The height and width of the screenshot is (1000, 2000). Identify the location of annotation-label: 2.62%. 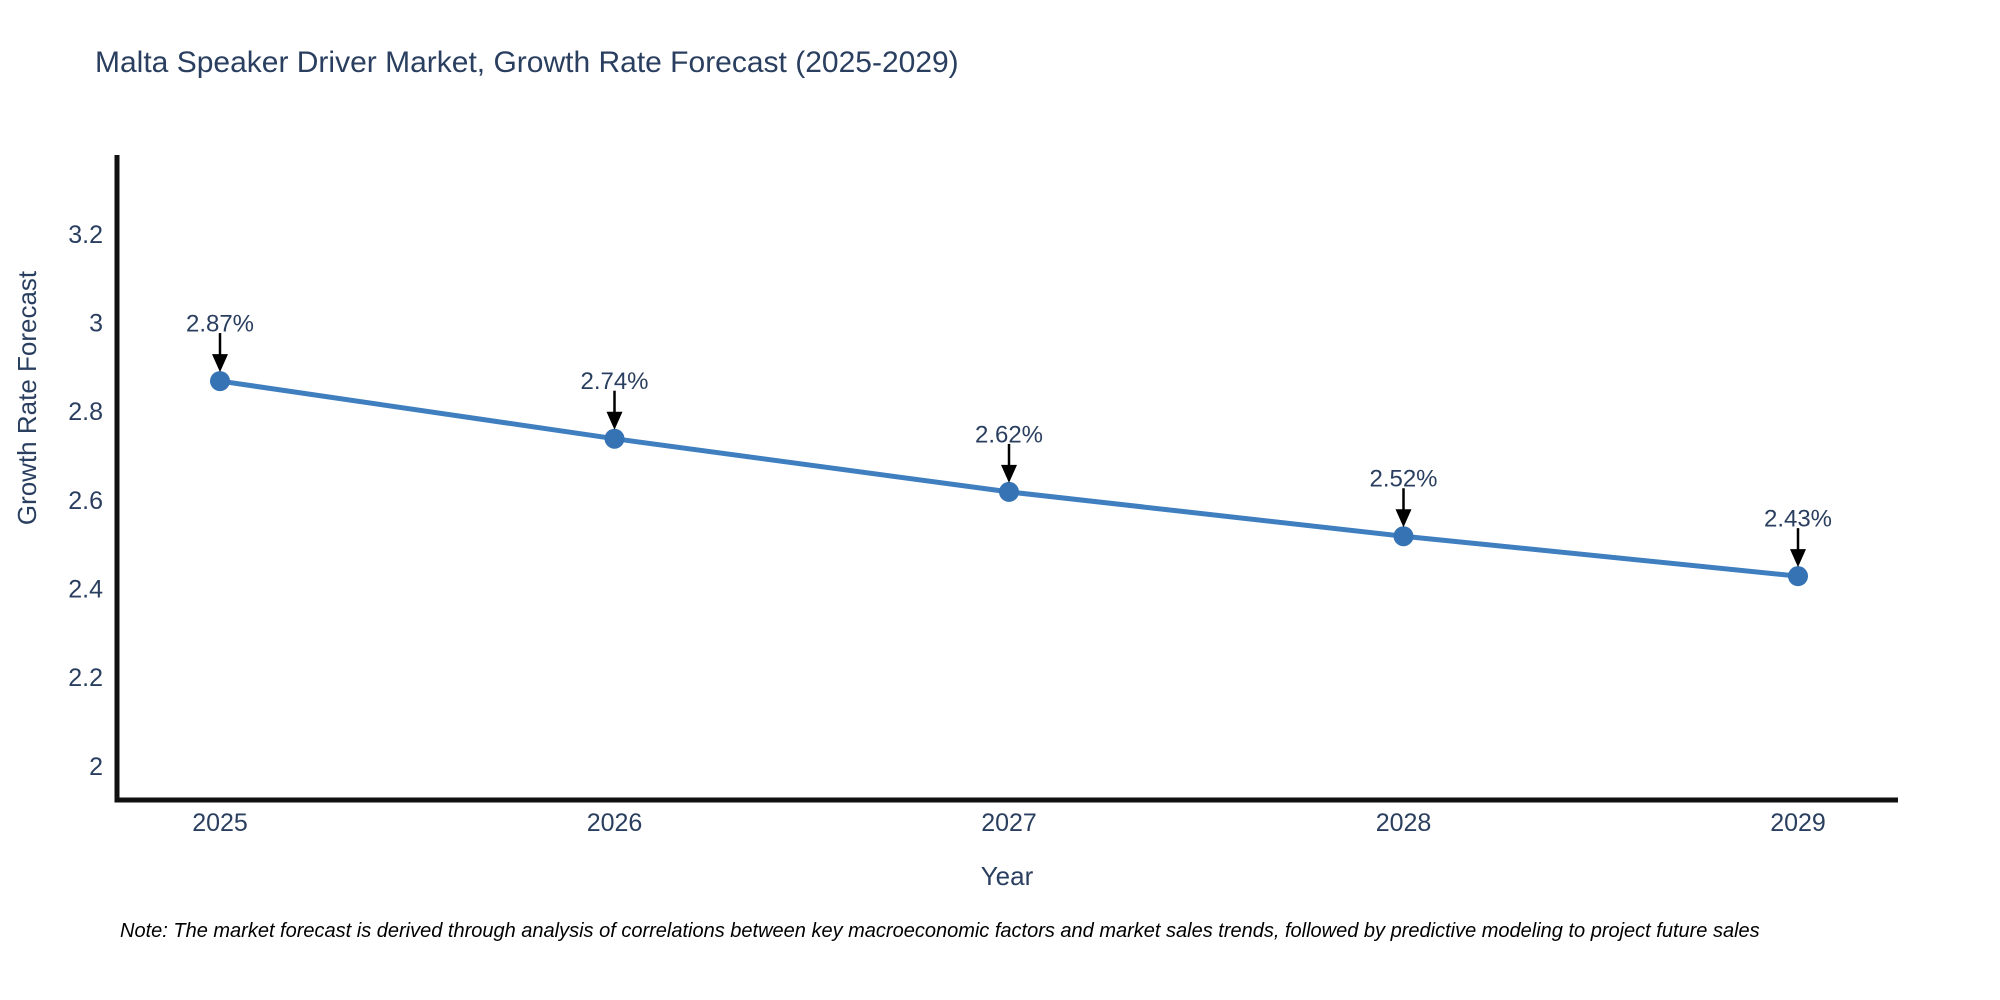
(1009, 434).